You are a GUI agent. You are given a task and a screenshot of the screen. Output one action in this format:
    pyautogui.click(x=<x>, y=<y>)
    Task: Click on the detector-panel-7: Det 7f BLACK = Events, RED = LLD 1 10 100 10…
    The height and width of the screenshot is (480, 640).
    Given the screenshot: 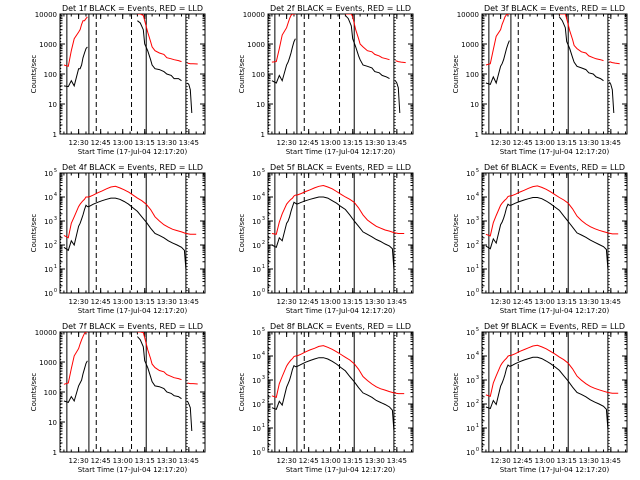 What is the action you would take?
    pyautogui.click(x=118, y=398)
    